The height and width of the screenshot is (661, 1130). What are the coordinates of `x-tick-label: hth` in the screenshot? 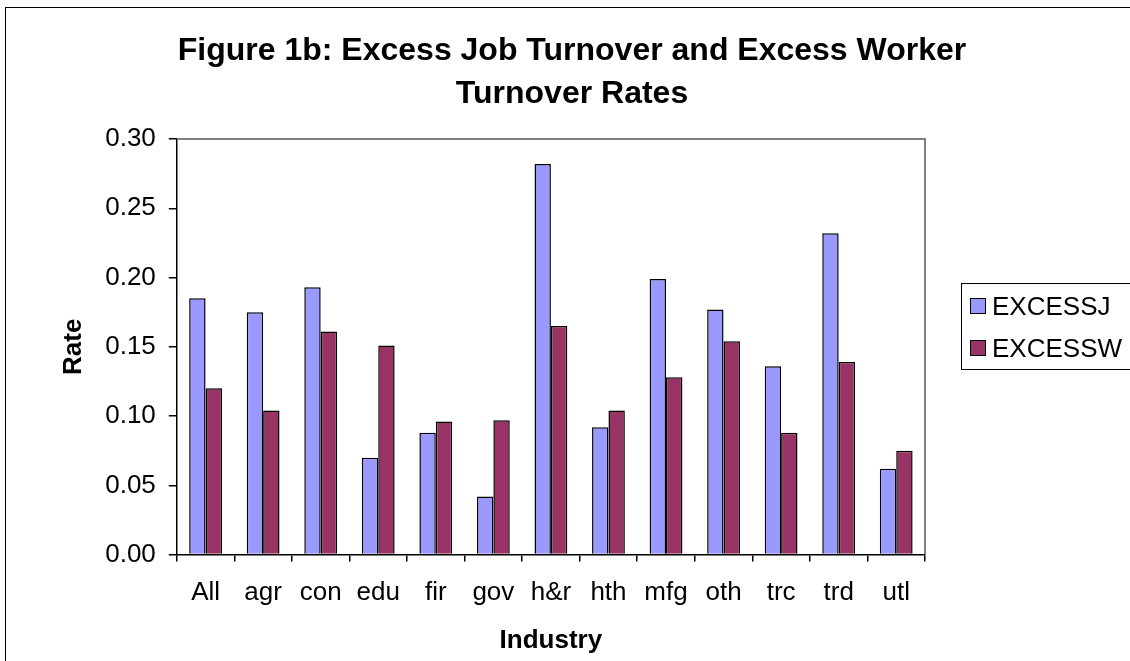 It's located at (608, 591).